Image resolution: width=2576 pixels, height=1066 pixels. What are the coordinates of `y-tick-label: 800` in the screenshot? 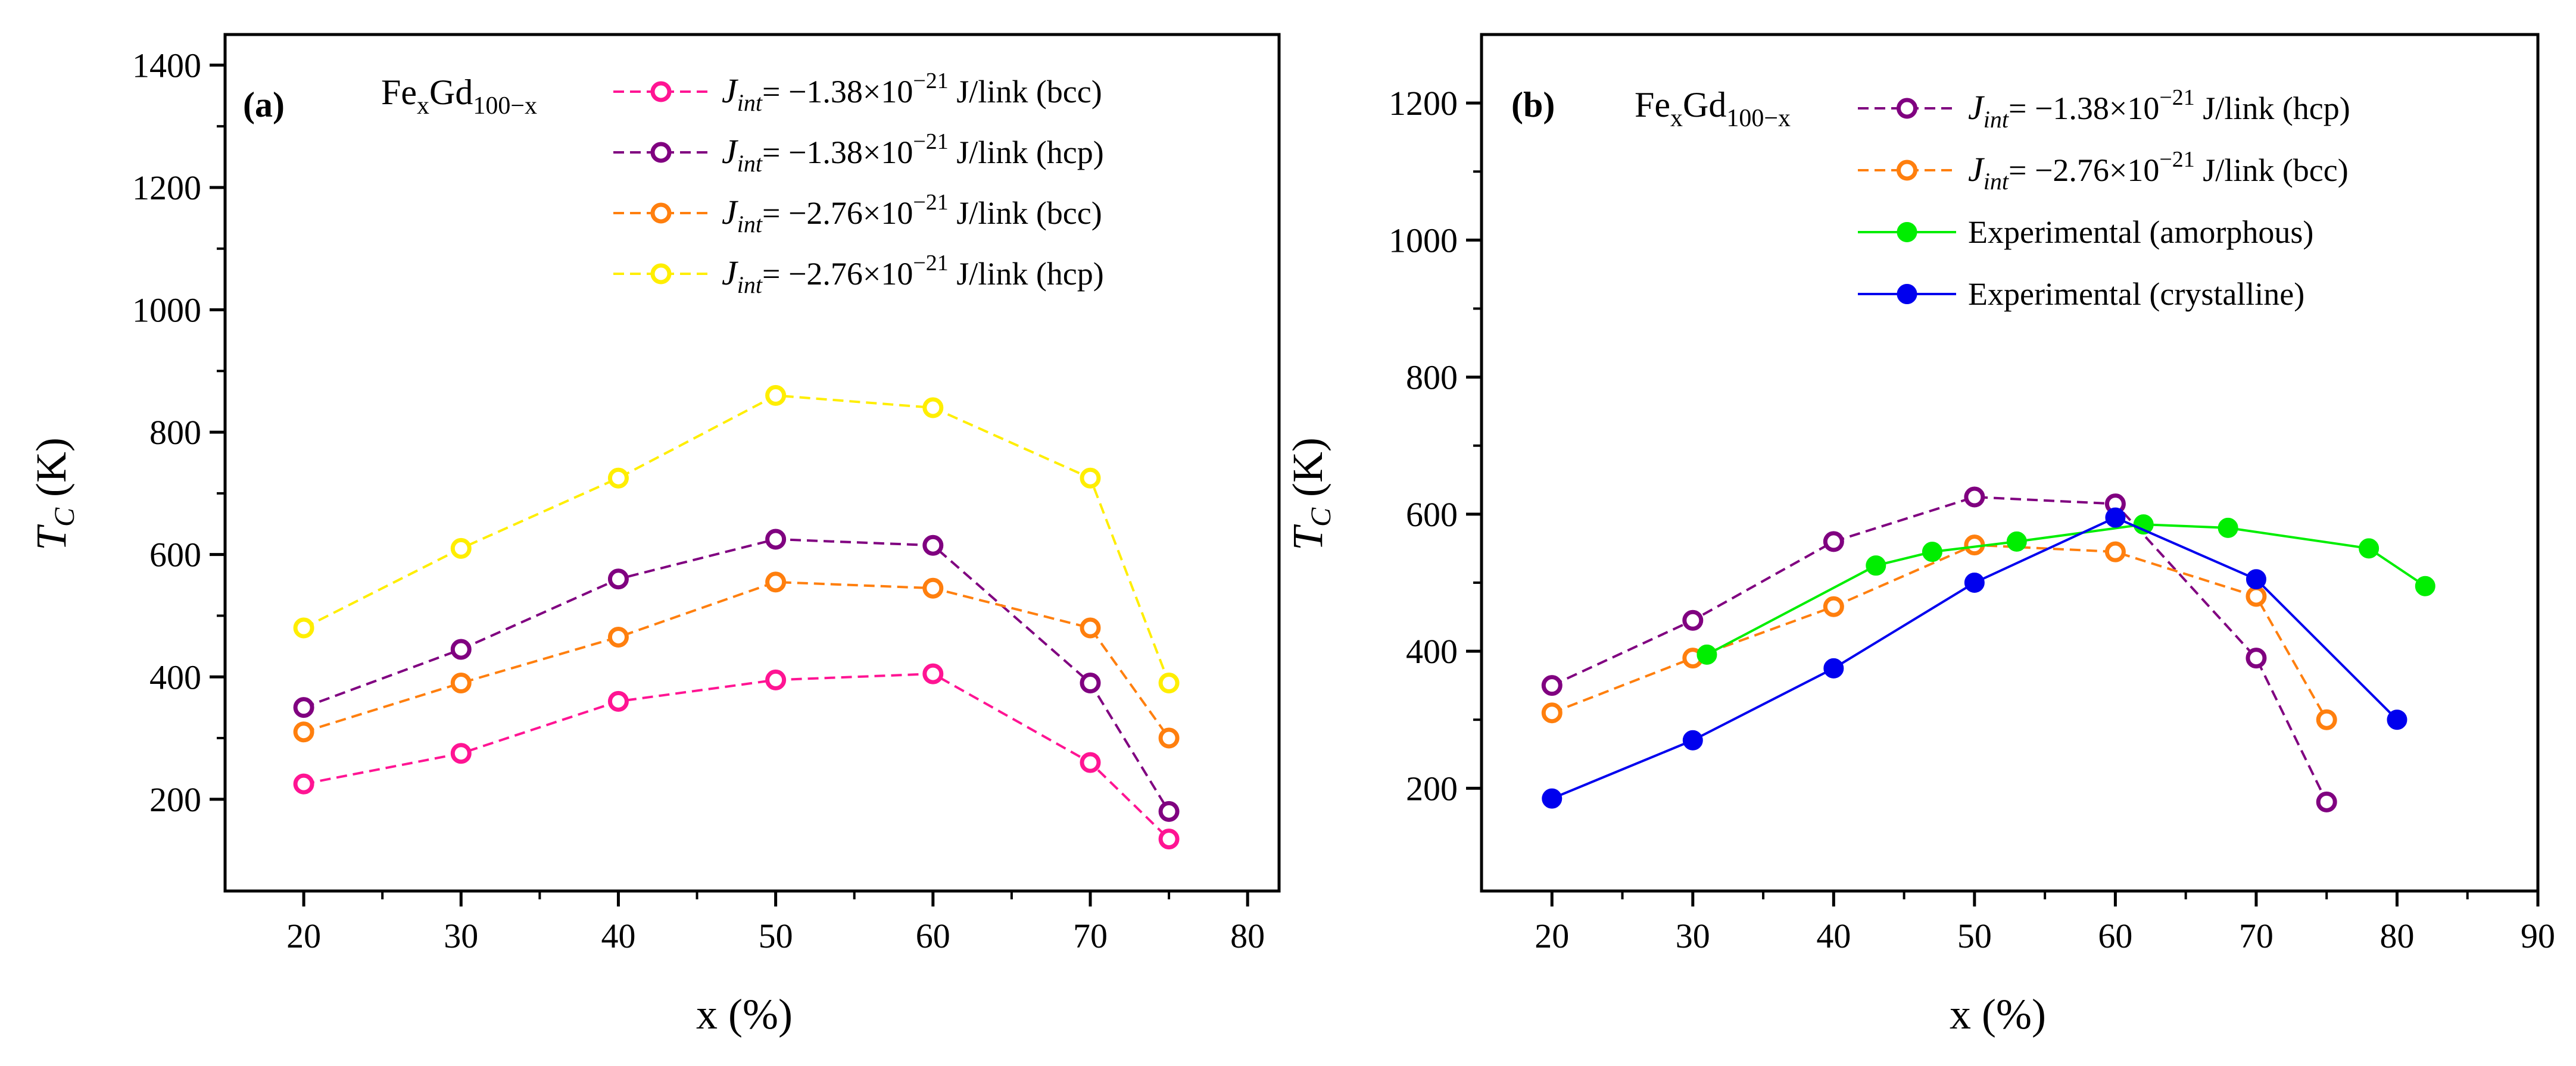 It's located at (1432, 377).